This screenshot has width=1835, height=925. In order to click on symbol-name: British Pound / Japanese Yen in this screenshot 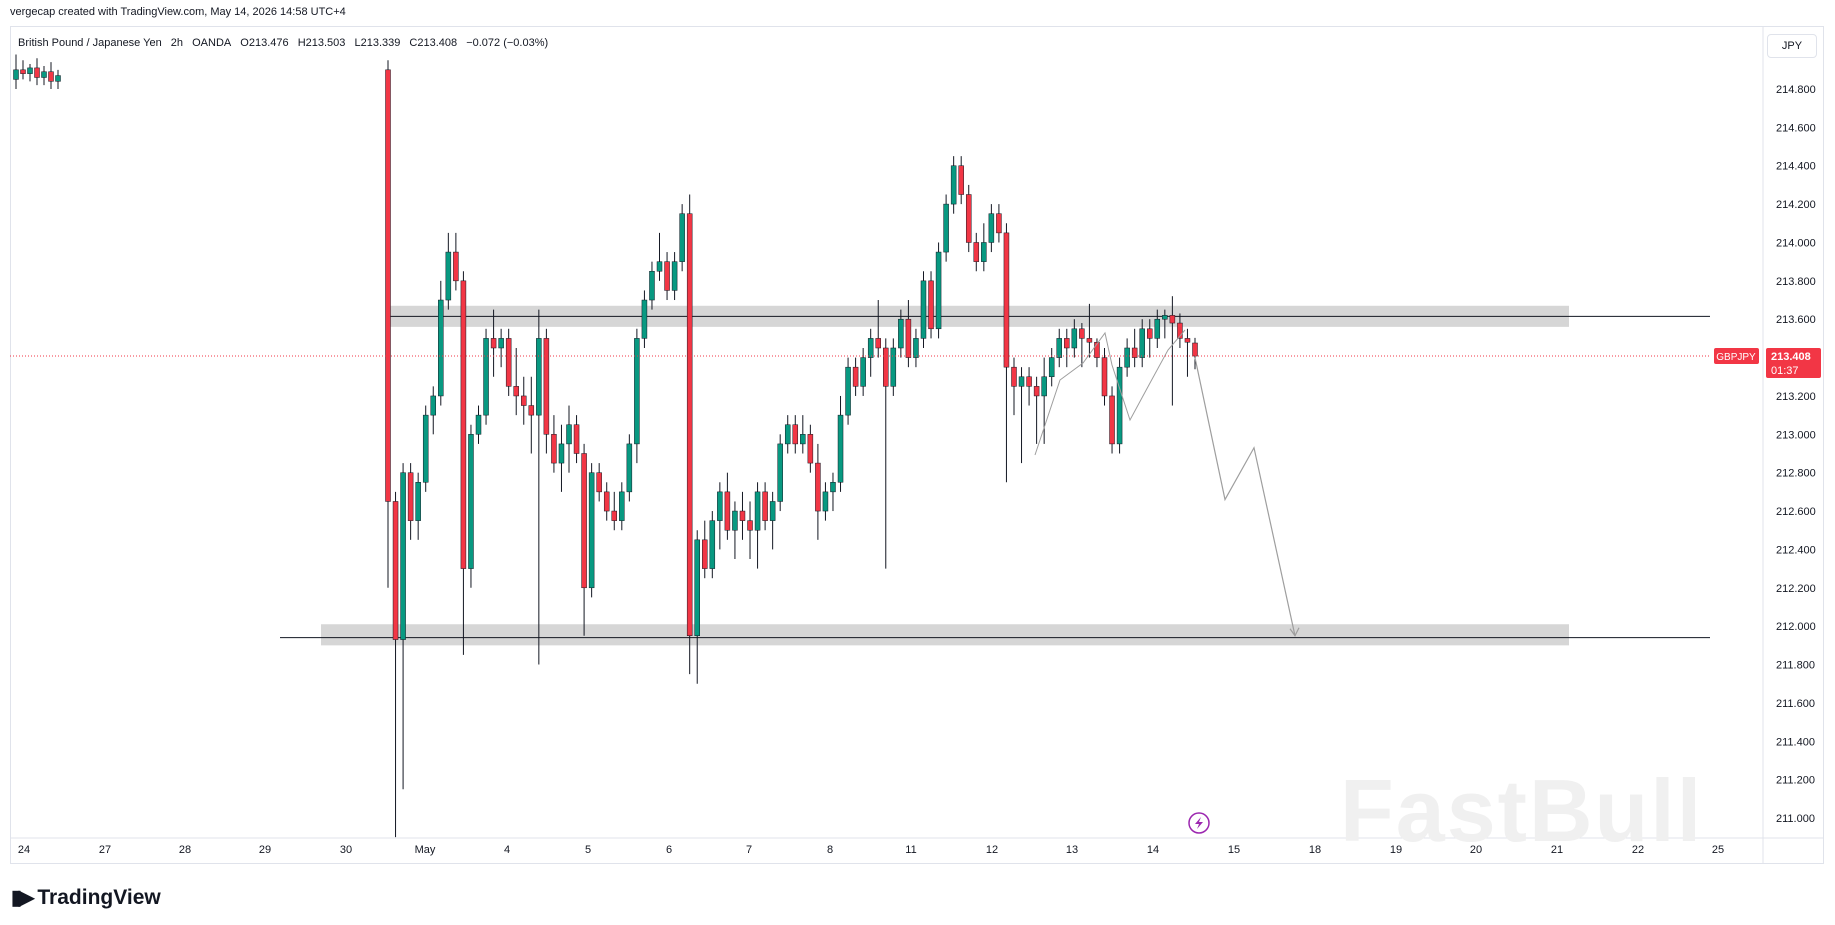, I will do `click(90, 43)`.